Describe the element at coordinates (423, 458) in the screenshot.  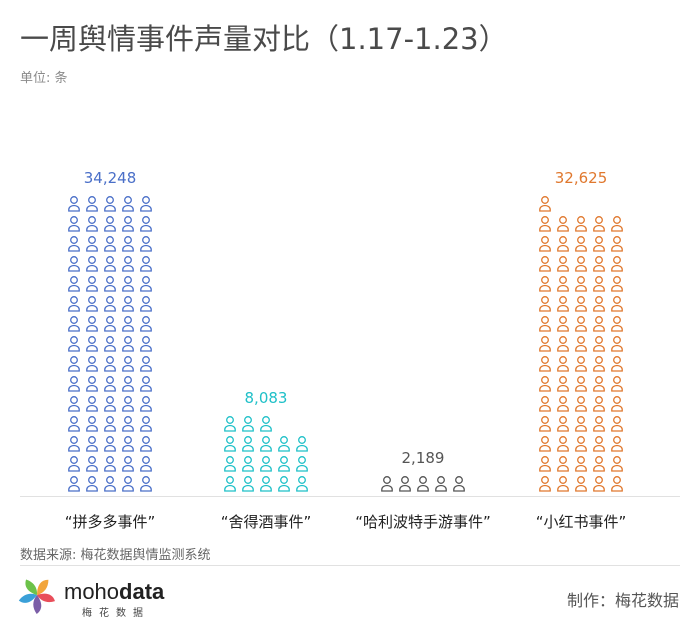
I see `value-label-3: 2,189` at that location.